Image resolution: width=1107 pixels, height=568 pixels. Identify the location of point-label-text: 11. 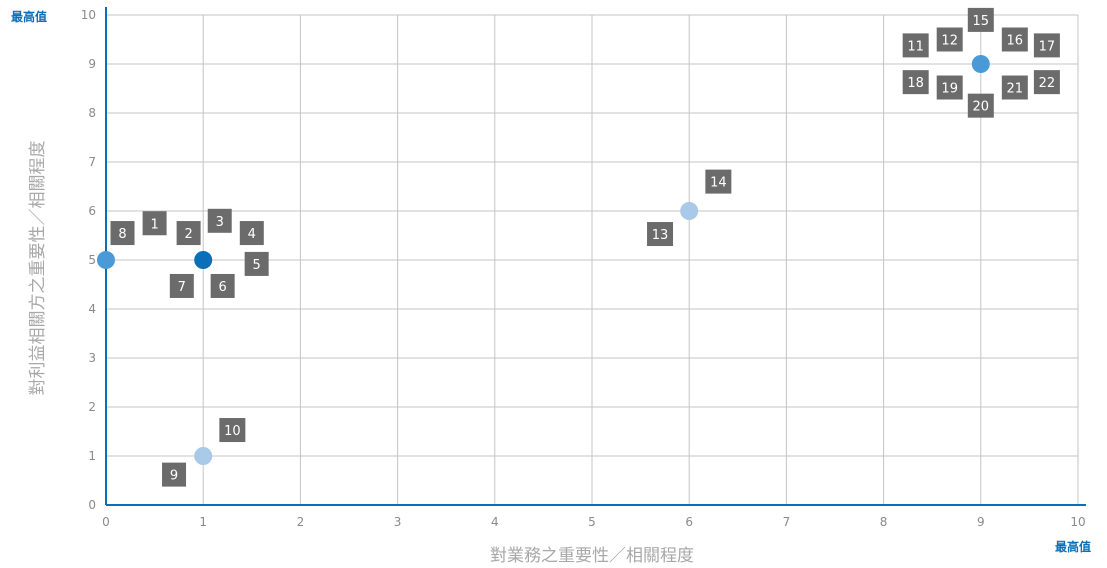
(915, 46).